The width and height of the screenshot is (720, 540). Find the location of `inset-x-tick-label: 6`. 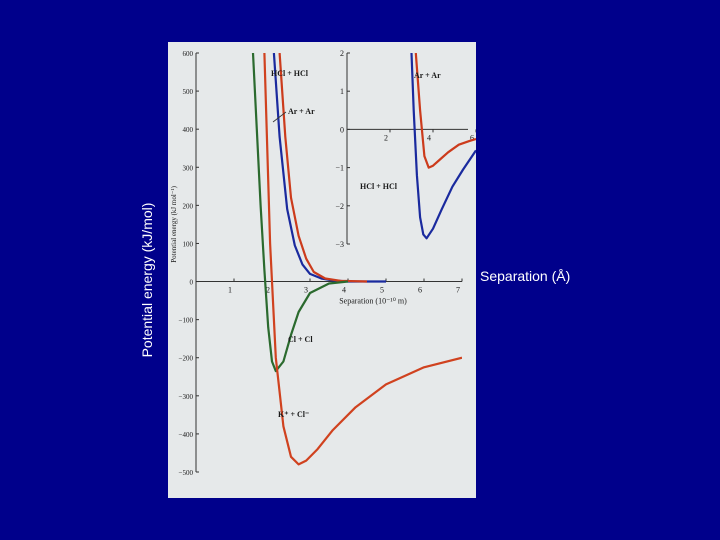

inset-x-tick-label: 6 is located at coordinates (472, 137).